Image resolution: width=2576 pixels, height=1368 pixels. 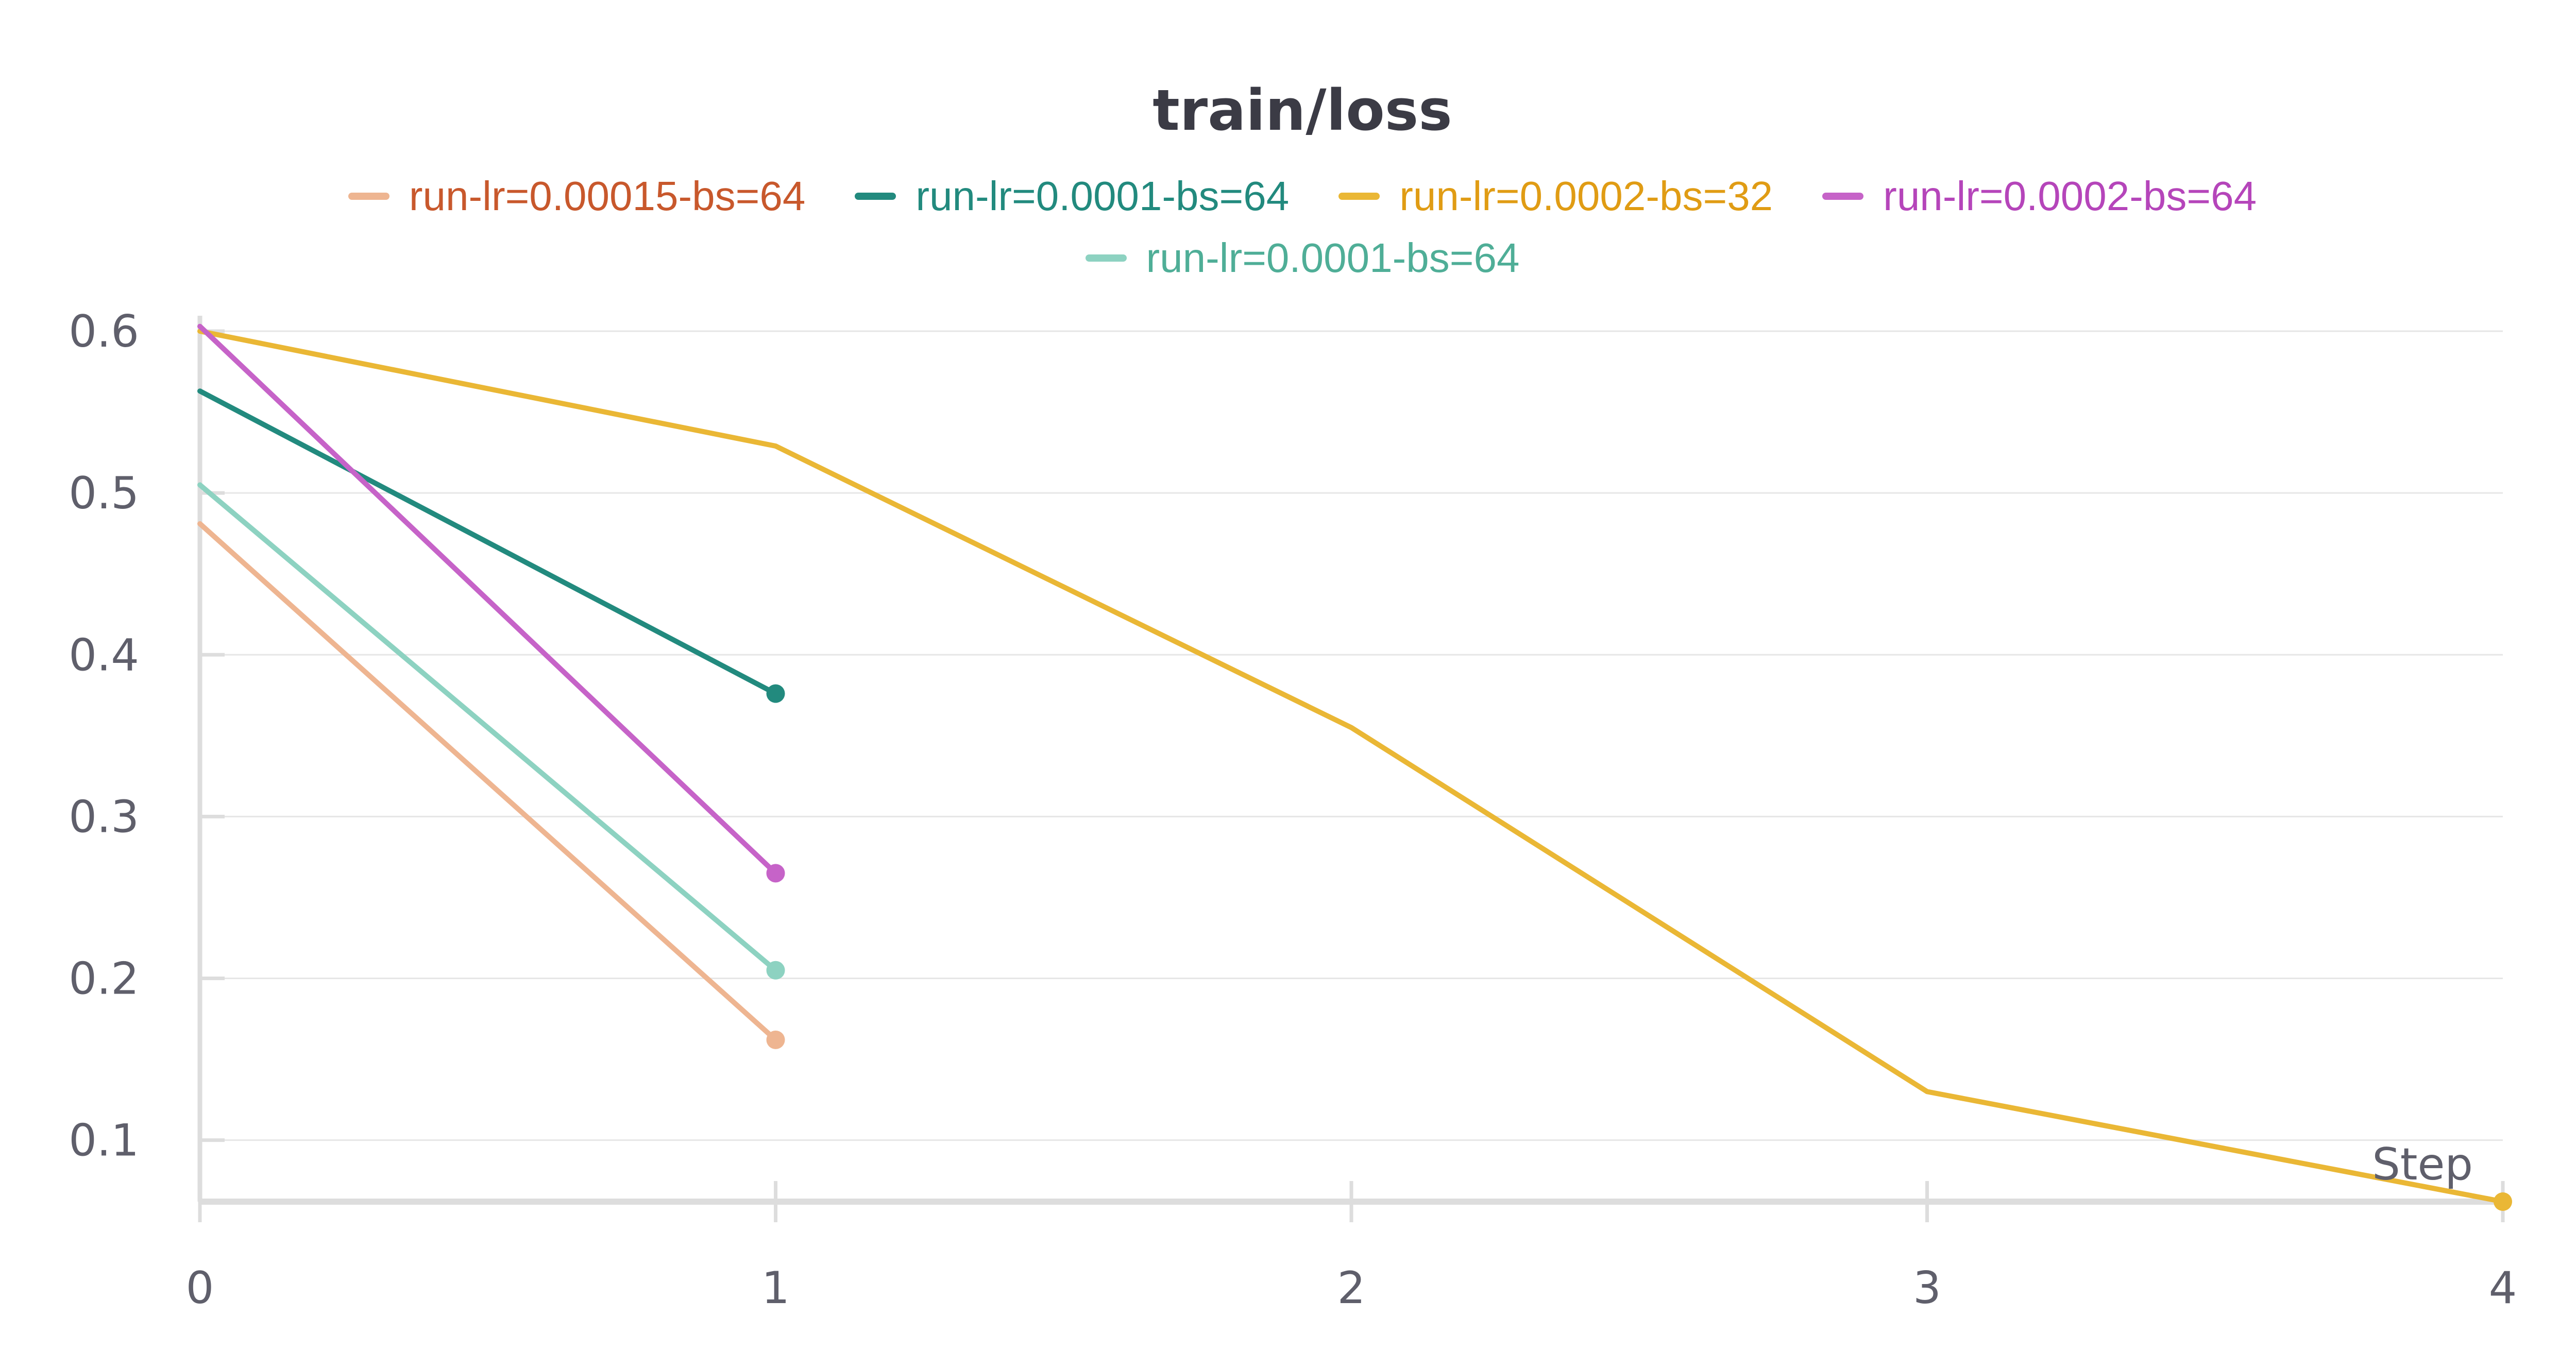 I want to click on x-tick-label-2: 2, so click(x=1351, y=1288).